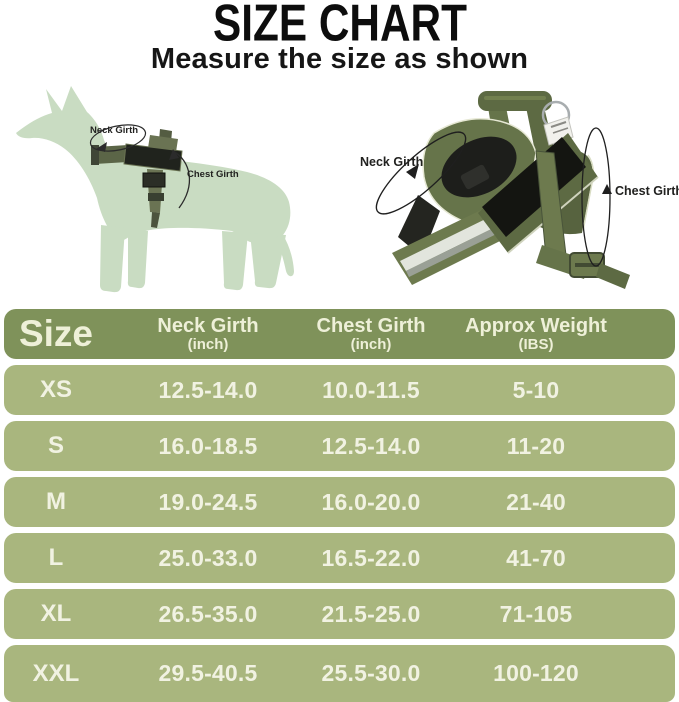  Describe the element at coordinates (536, 501) in the screenshot. I see `weight-value: 21-40` at that location.